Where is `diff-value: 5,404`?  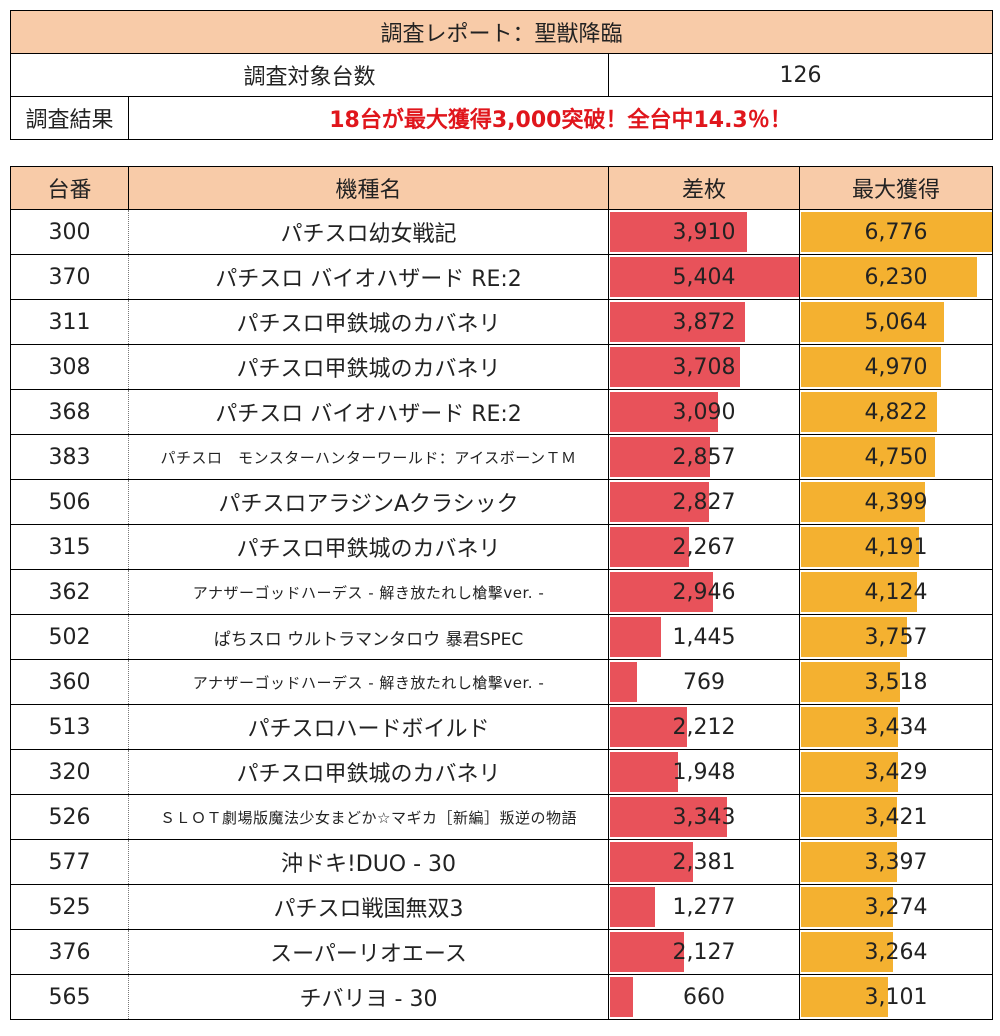 diff-value: 5,404 is located at coordinates (704, 277).